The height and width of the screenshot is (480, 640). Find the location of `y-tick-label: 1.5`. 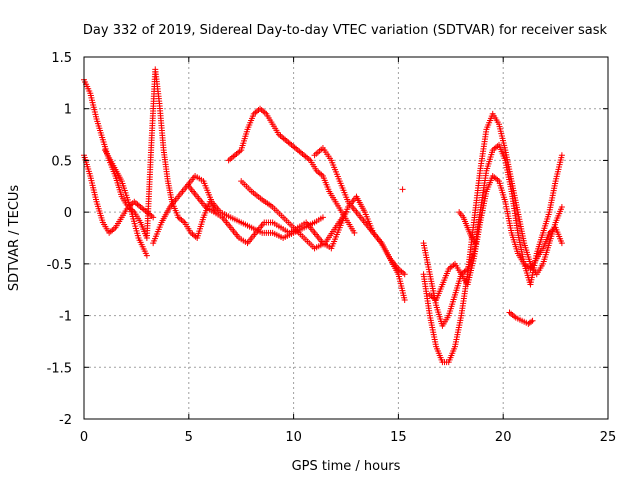

y-tick-label: 1.5 is located at coordinates (61, 58).